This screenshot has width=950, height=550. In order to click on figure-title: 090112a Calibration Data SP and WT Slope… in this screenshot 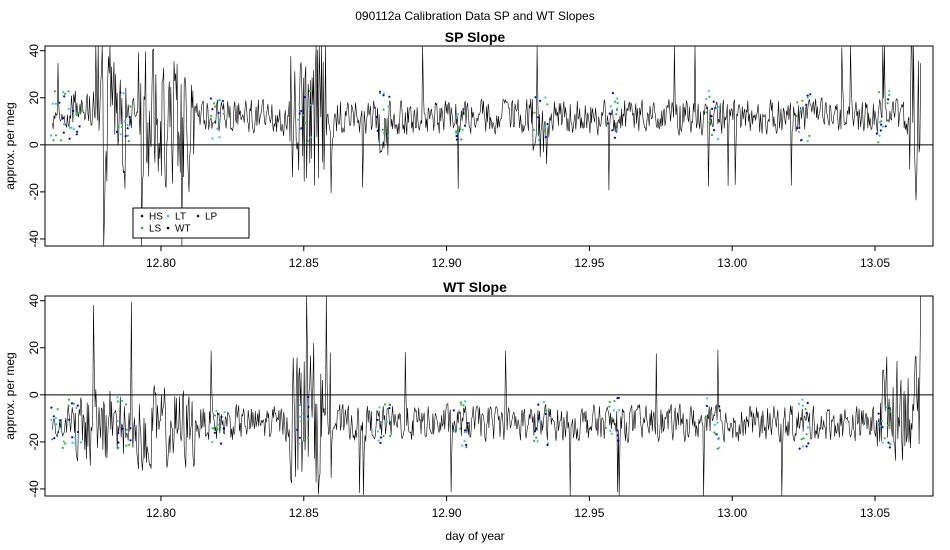, I will do `click(474, 16)`.